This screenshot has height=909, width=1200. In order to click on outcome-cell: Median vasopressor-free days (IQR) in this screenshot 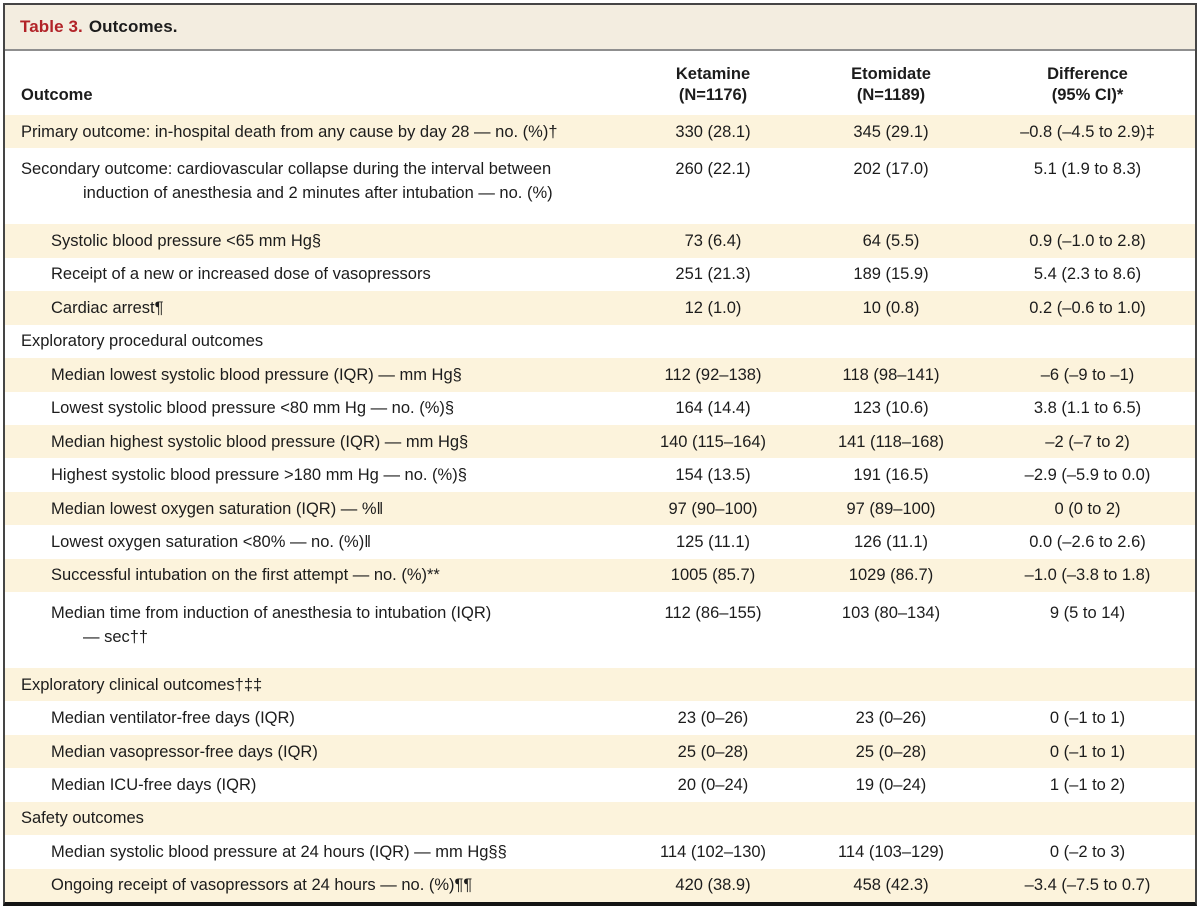, I will do `click(314, 752)`.